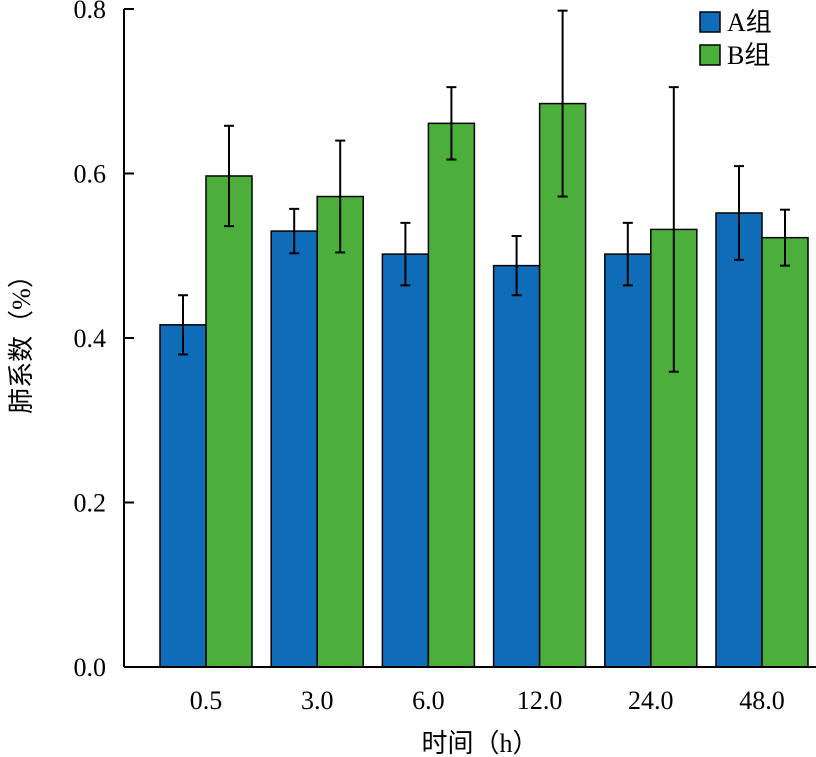 Image resolution: width=816 pixels, height=757 pixels. What do you see at coordinates (90, 174) in the screenshot?
I see `y-tick-label-0.6: 0.6` at bounding box center [90, 174].